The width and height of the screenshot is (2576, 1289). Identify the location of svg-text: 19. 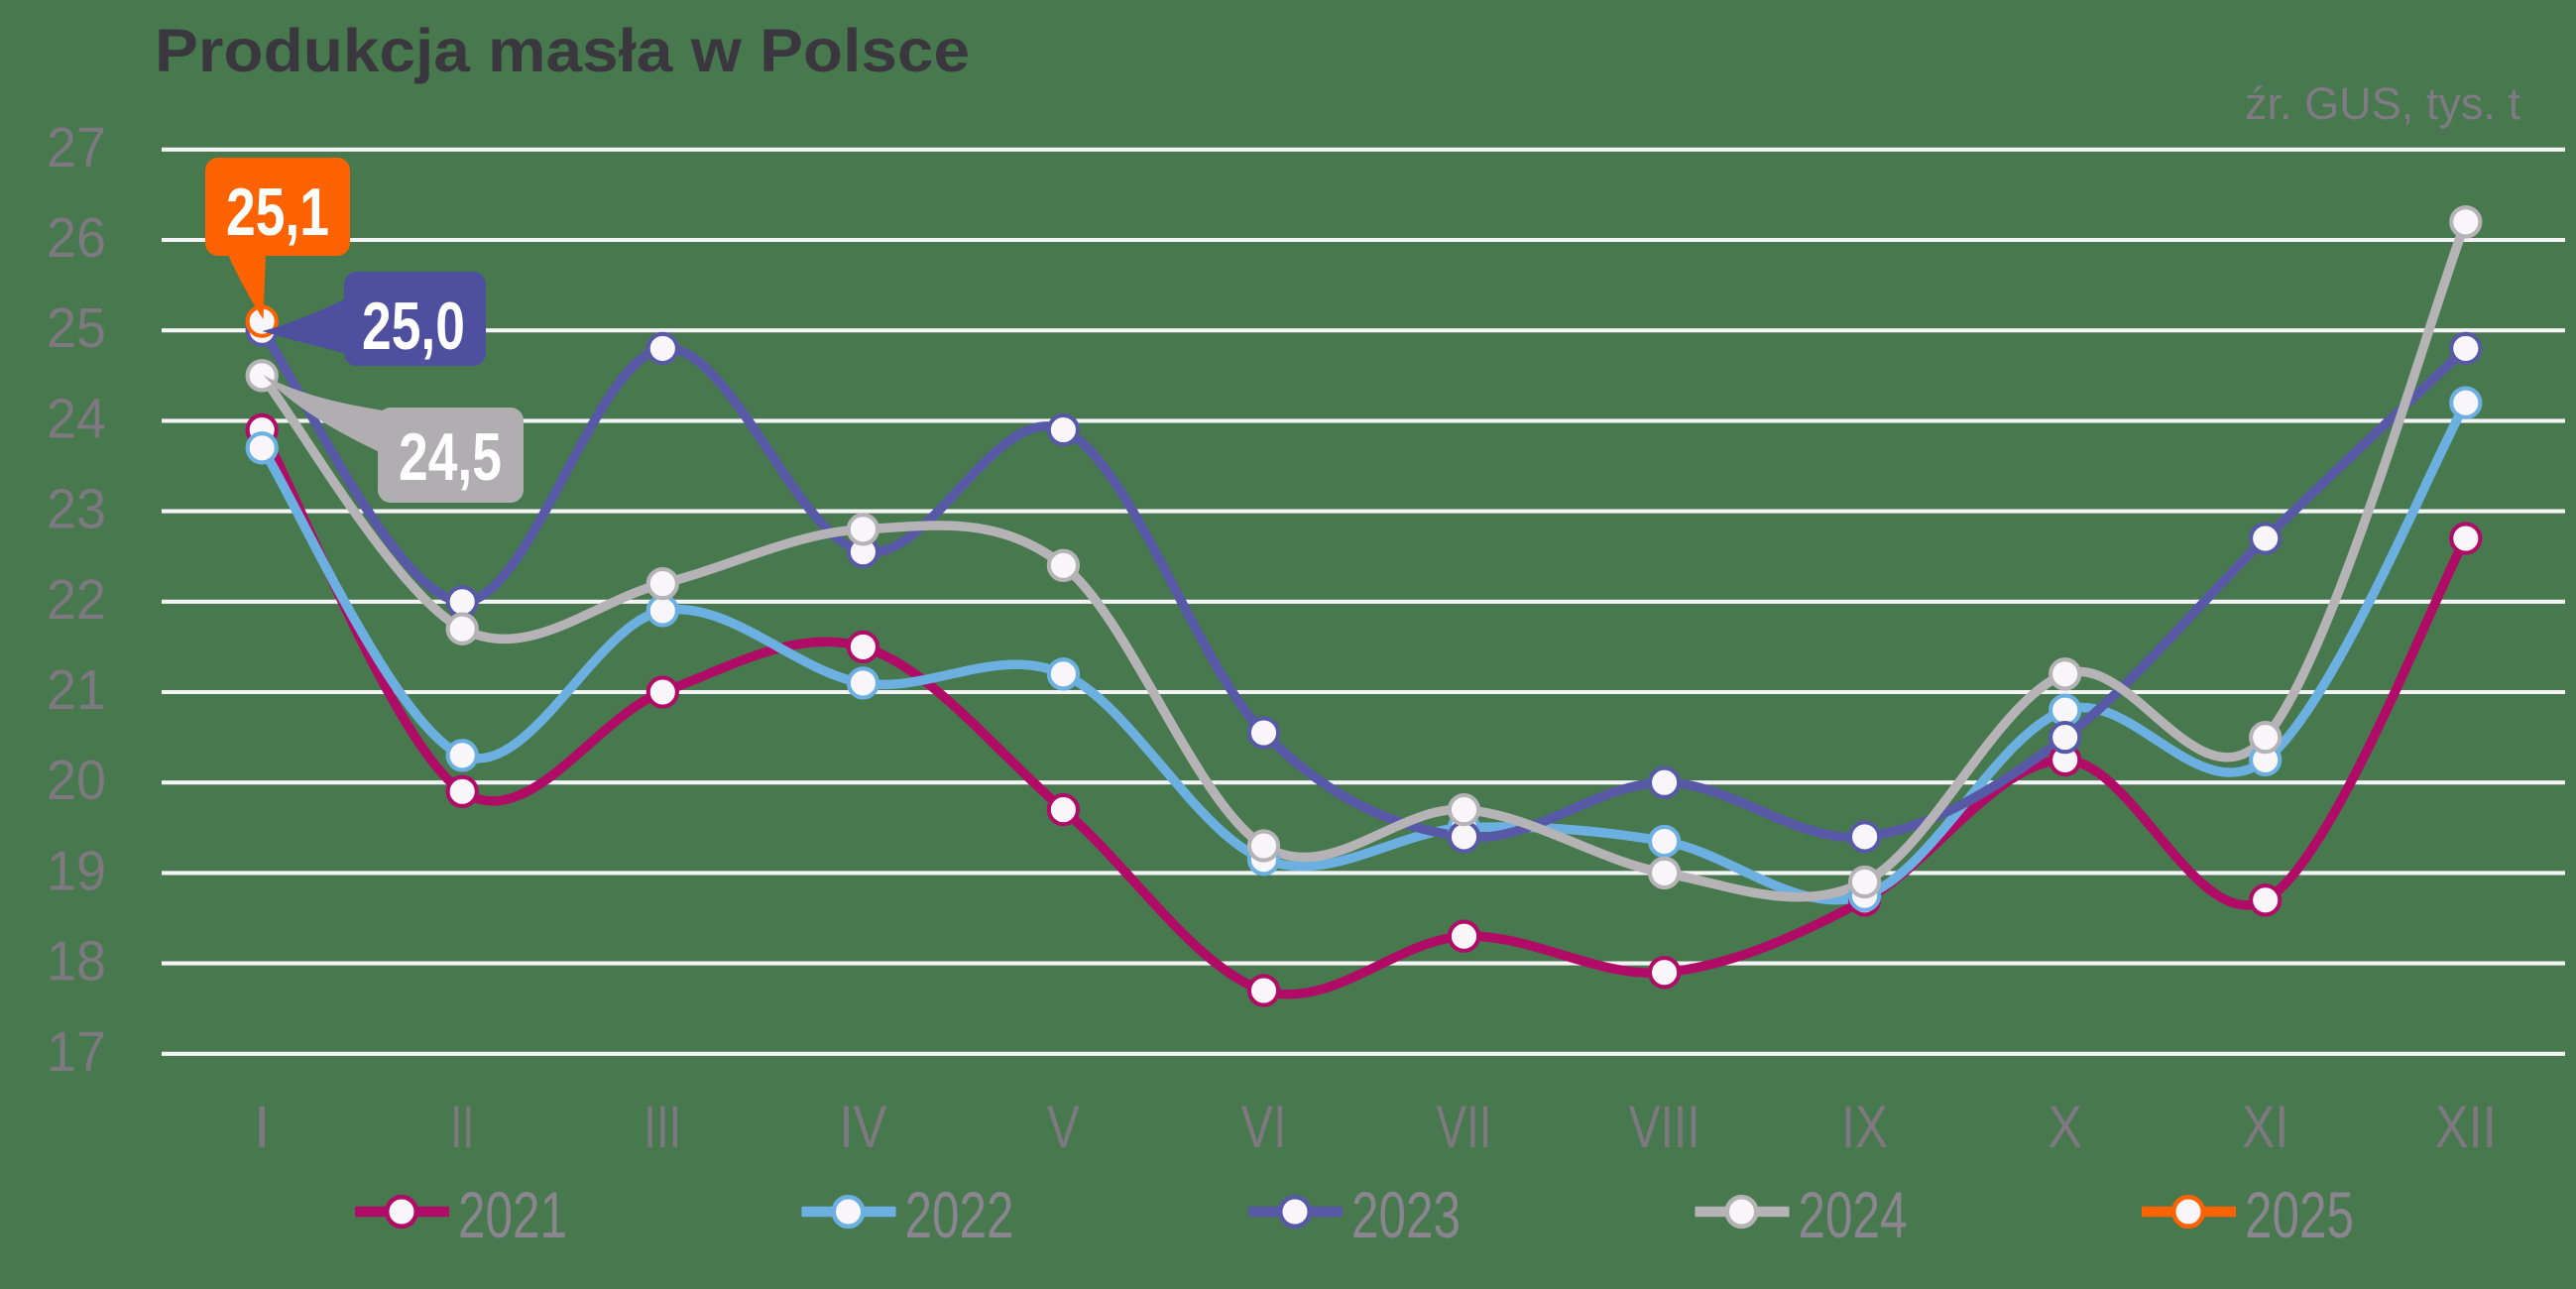
(77, 871).